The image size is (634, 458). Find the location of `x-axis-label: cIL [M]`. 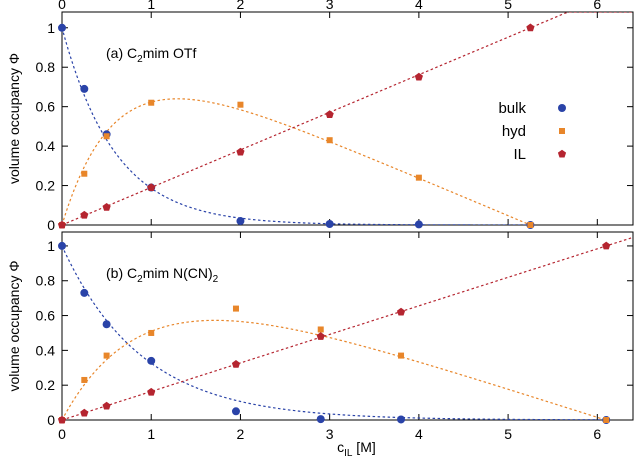

x-axis-label: cIL [M] is located at coordinates (356, 448).